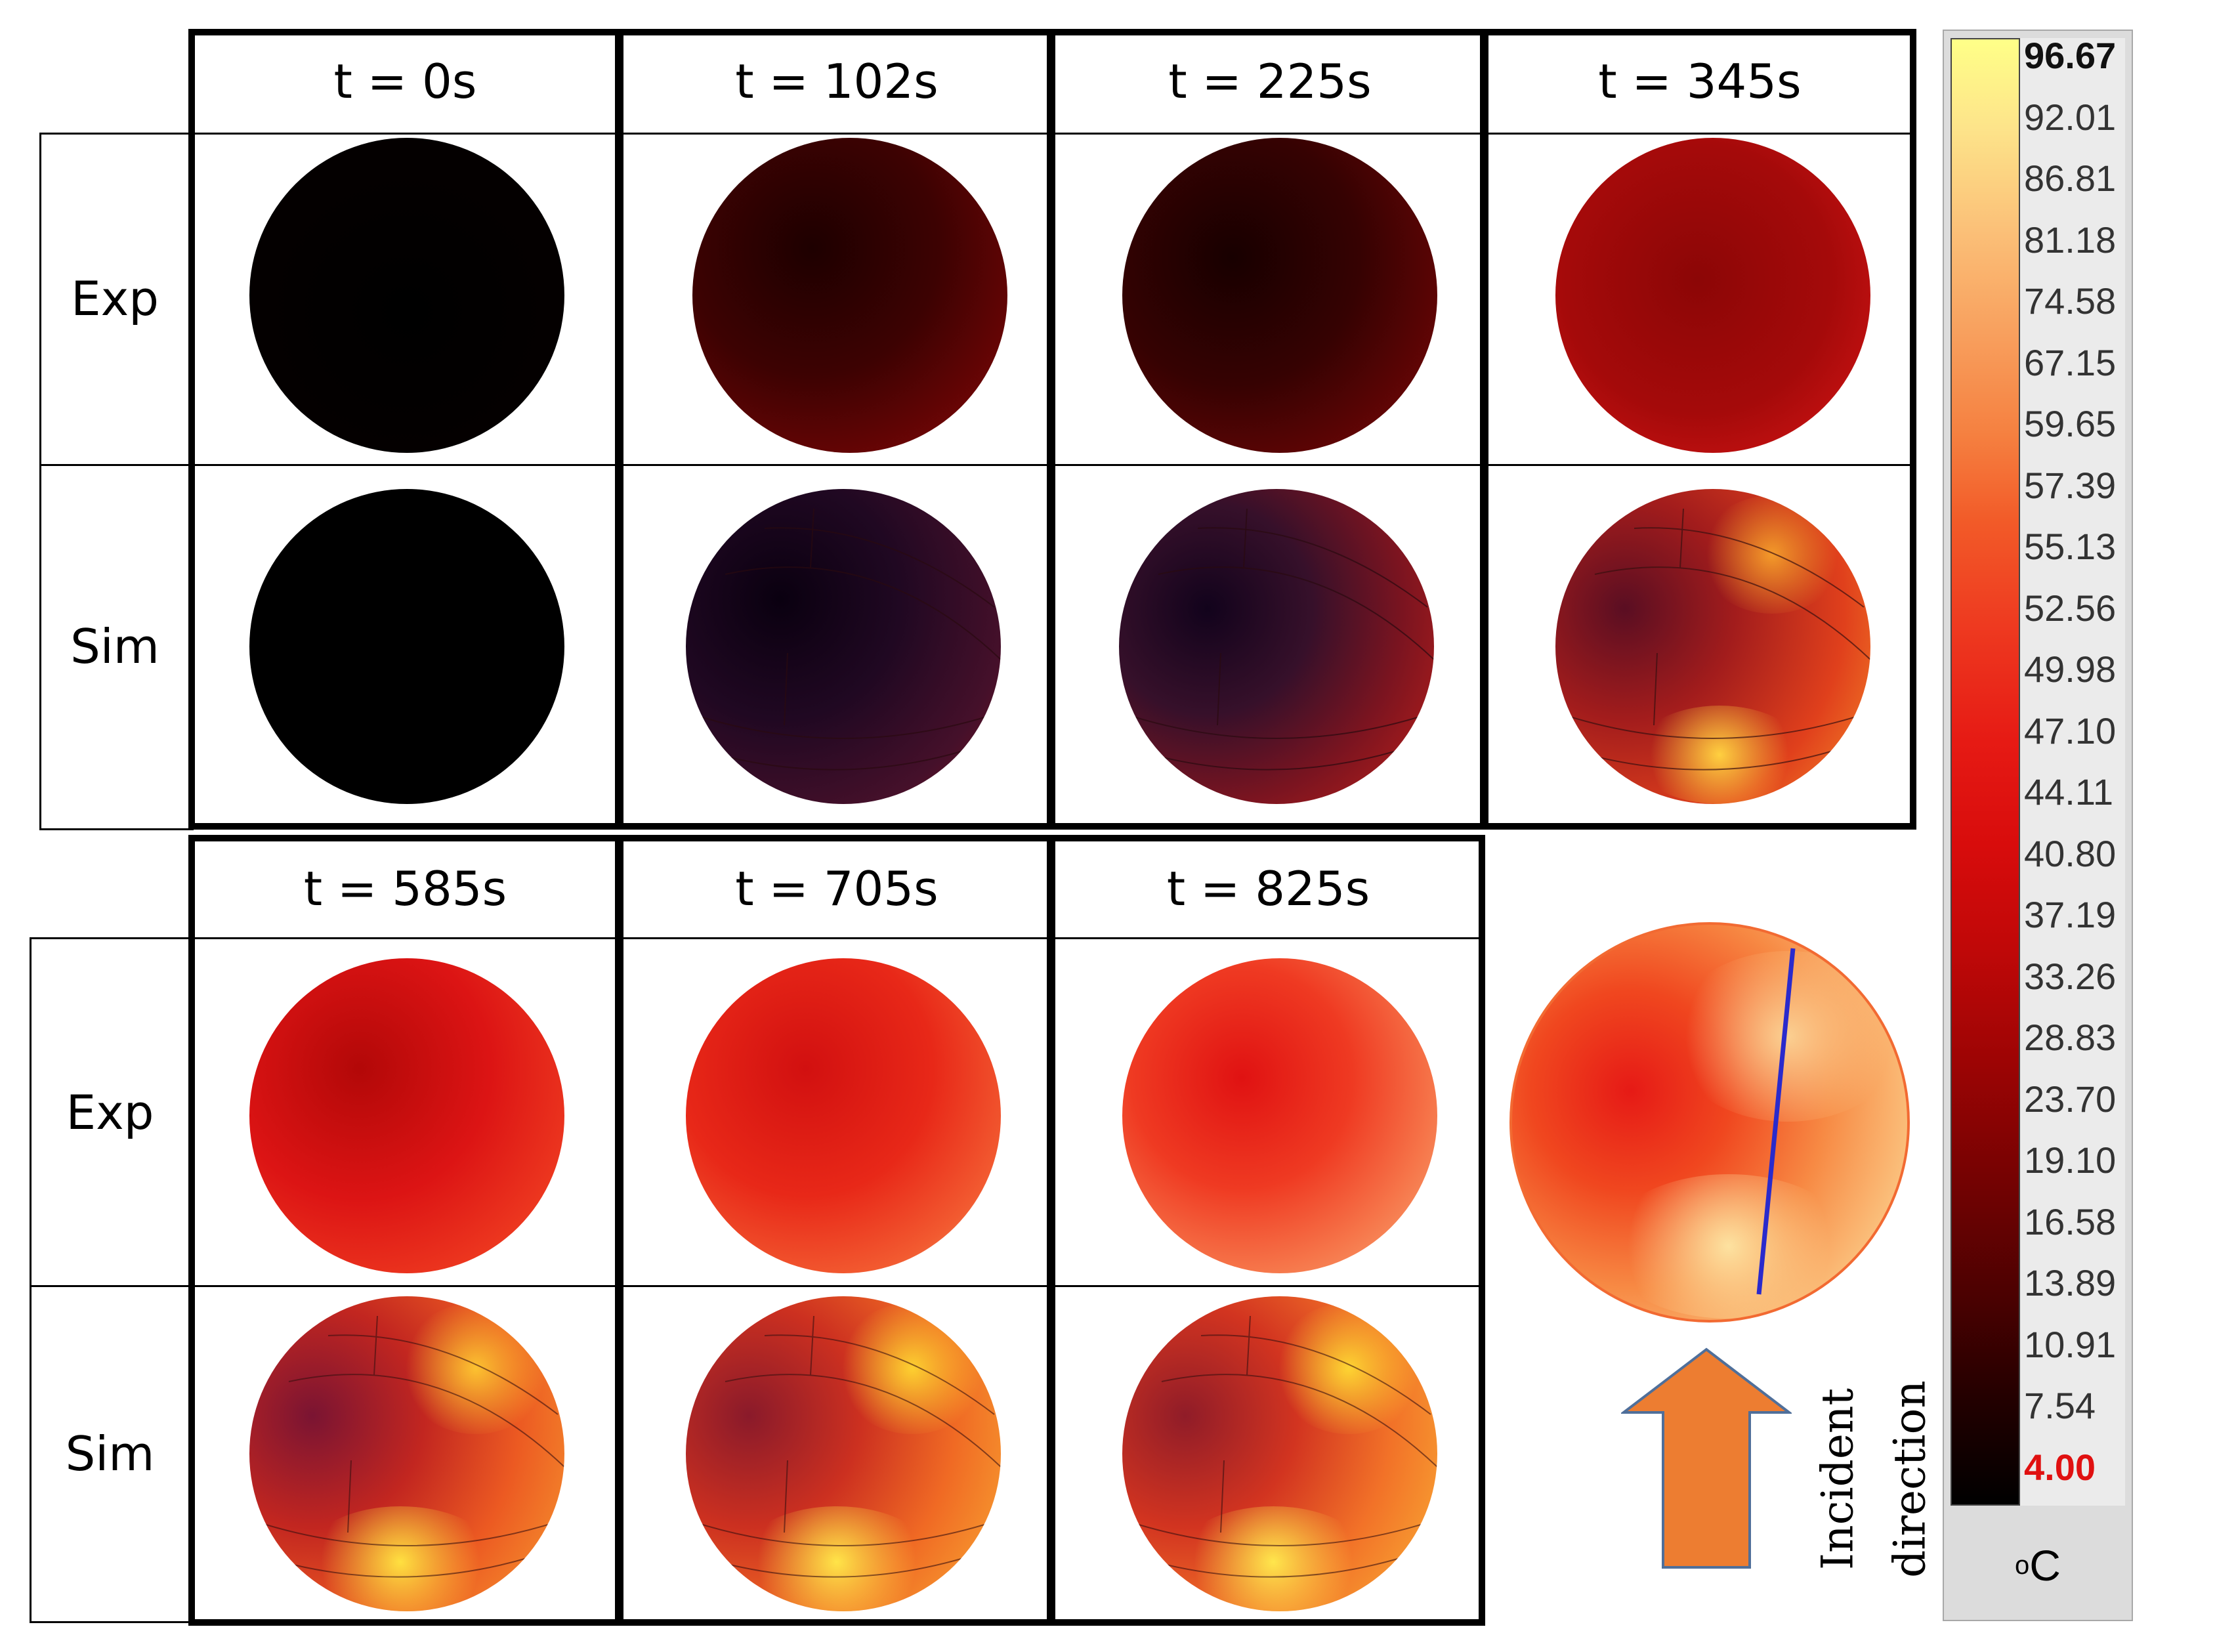 This screenshot has width=2215, height=1652. Describe the element at coordinates (1985, 772) in the screenshot. I see `colorbar-gradient` at that location.